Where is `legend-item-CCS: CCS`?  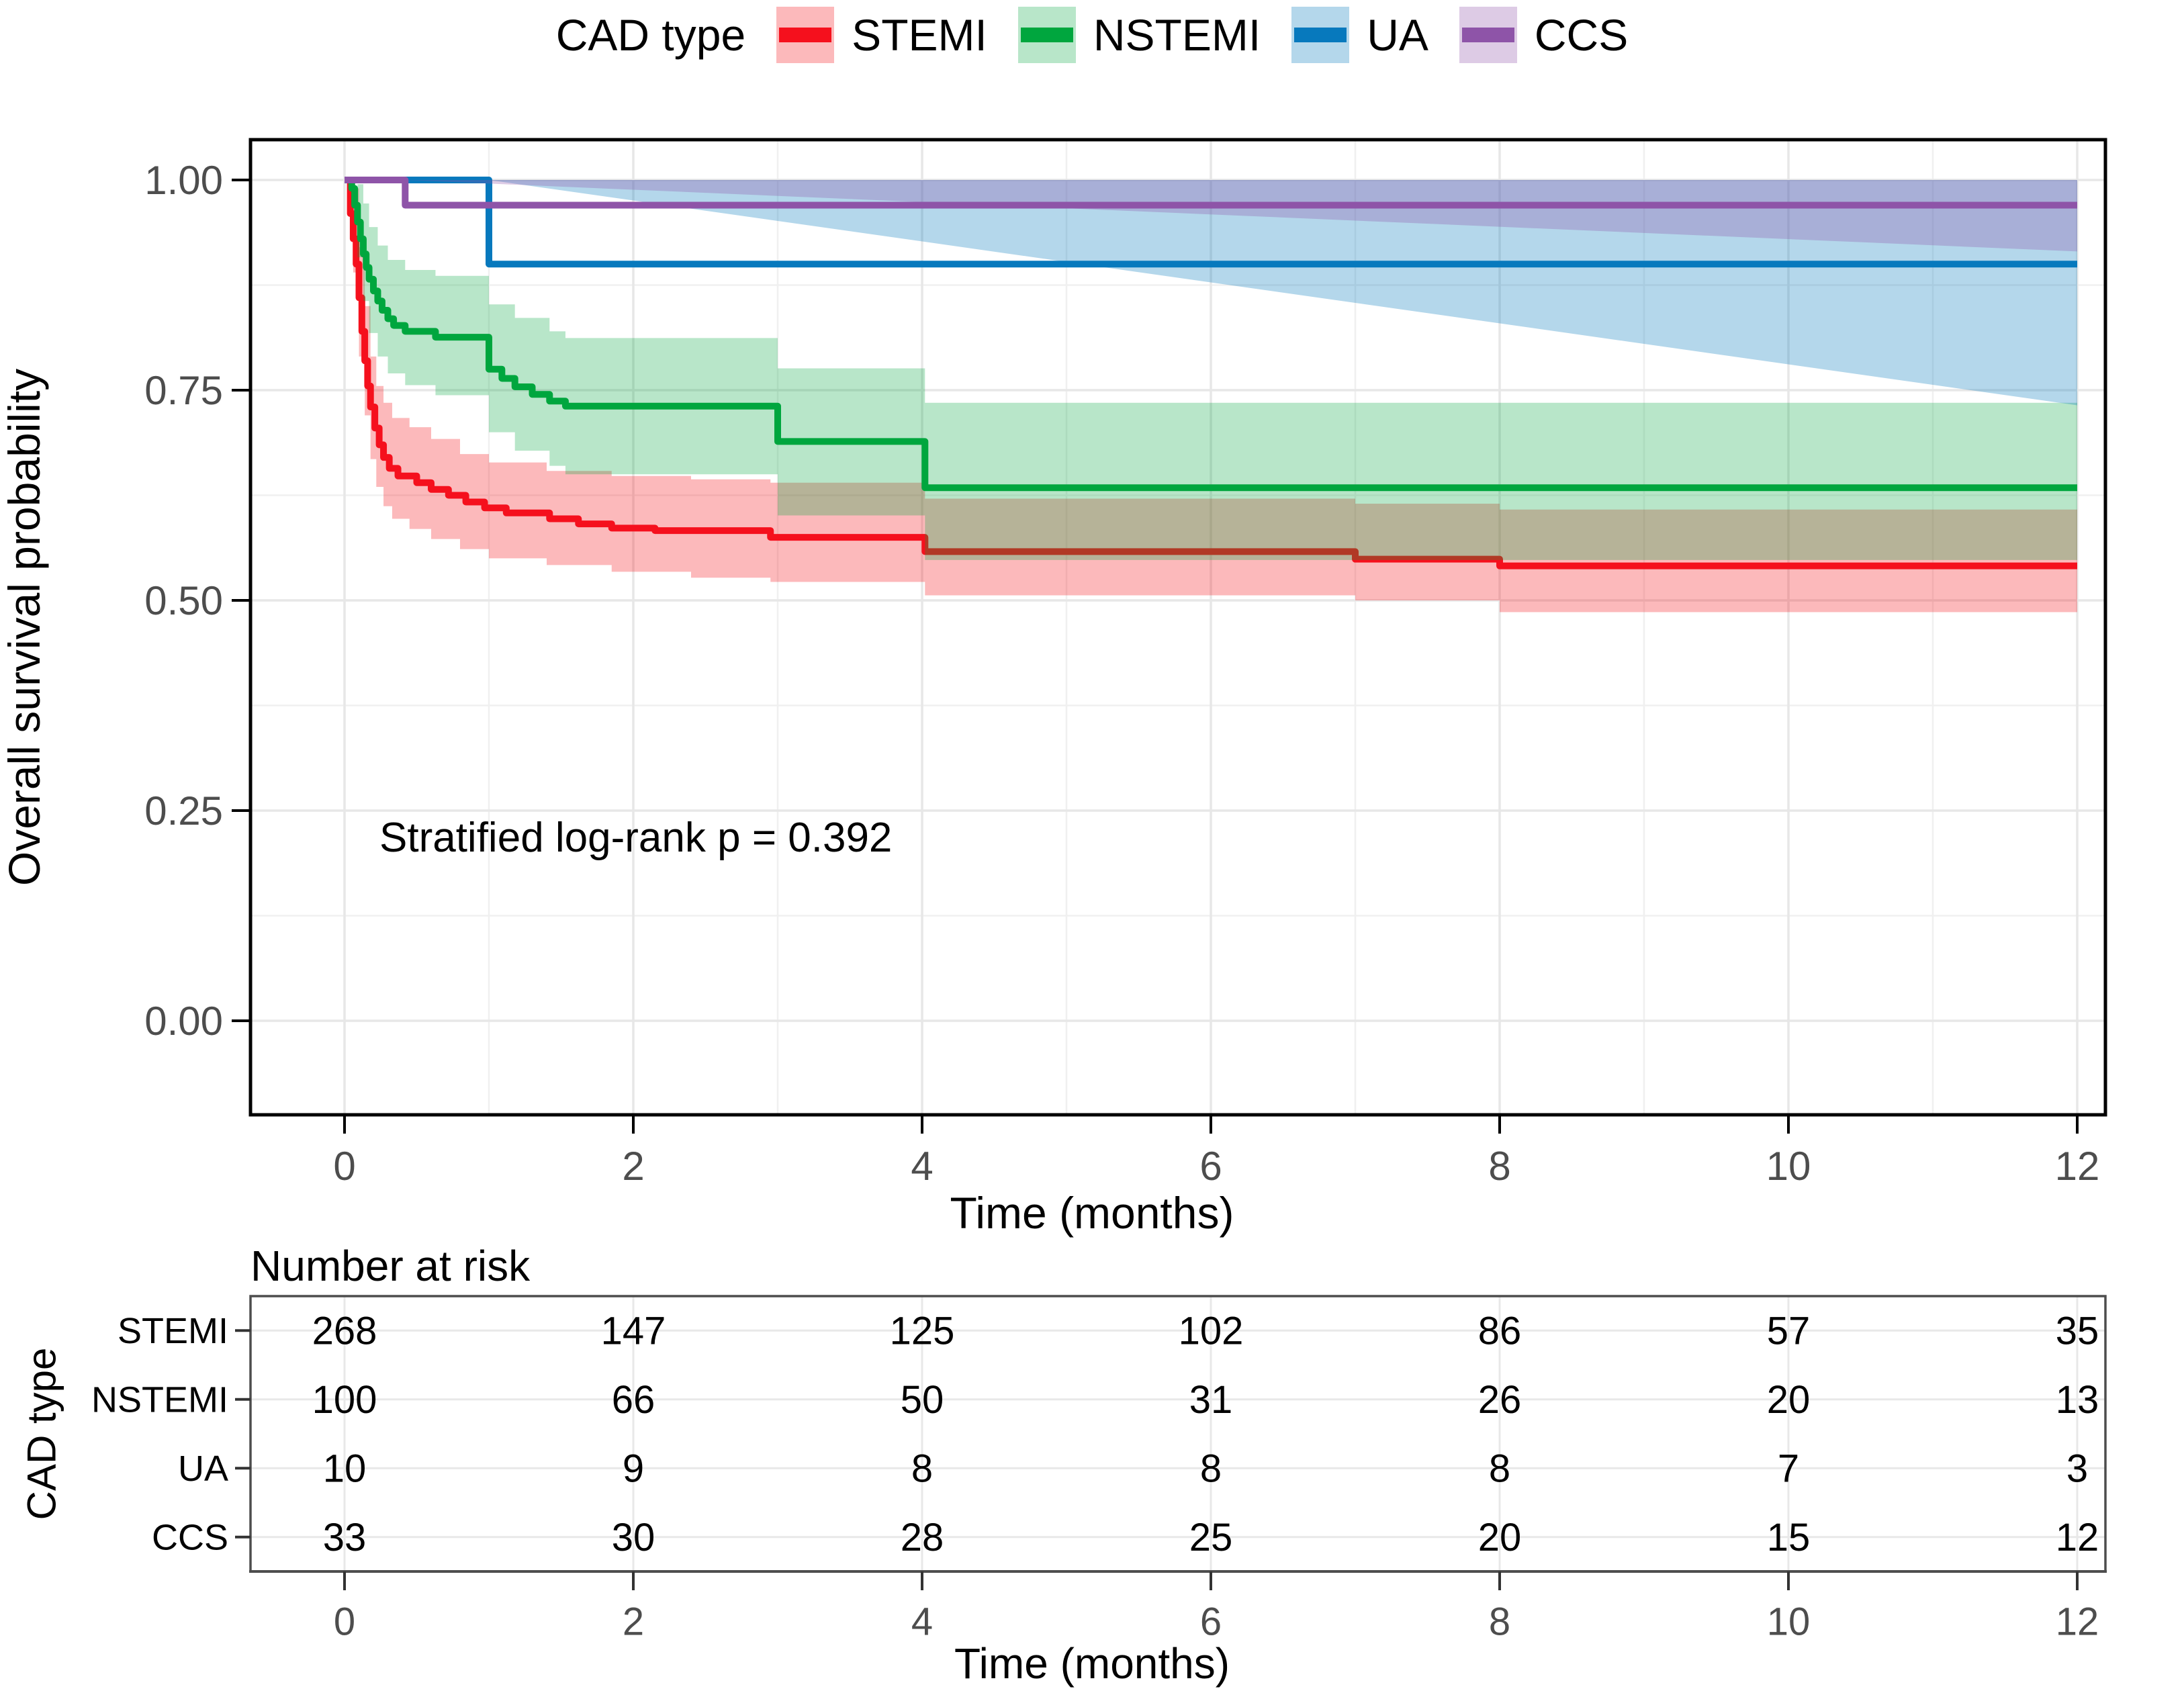
legend-item-CCS: CCS is located at coordinates (1543, 35).